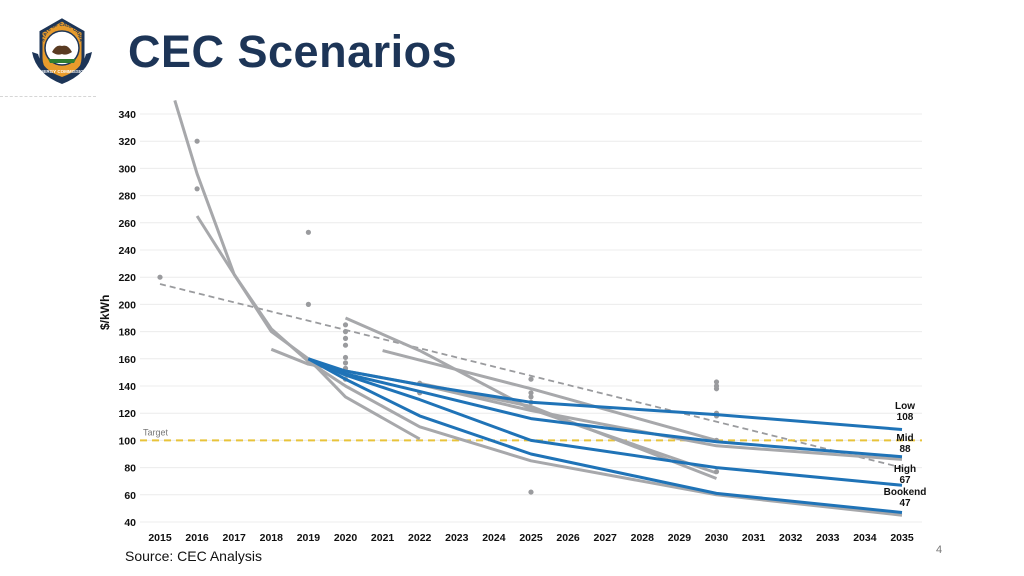  What do you see at coordinates (494, 538) in the screenshot?
I see `x-tick-label: 2024` at bounding box center [494, 538].